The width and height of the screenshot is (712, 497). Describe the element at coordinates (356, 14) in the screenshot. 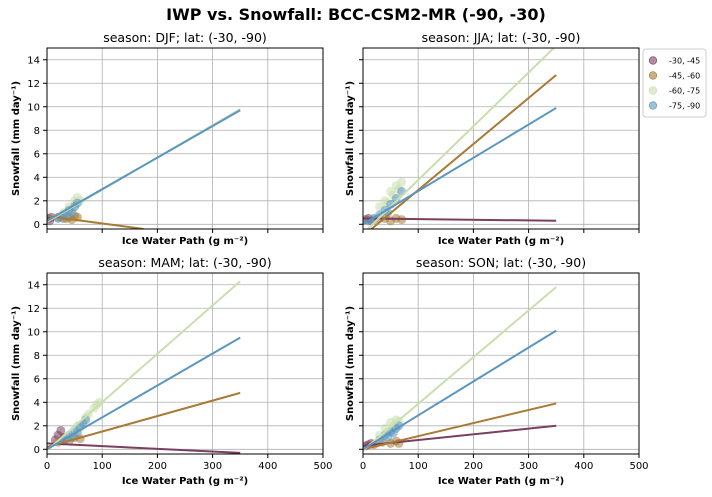

I see `figure-title: IWP vs. Snowfall: BCC-CSM2-MR (-90, -30)` at that location.